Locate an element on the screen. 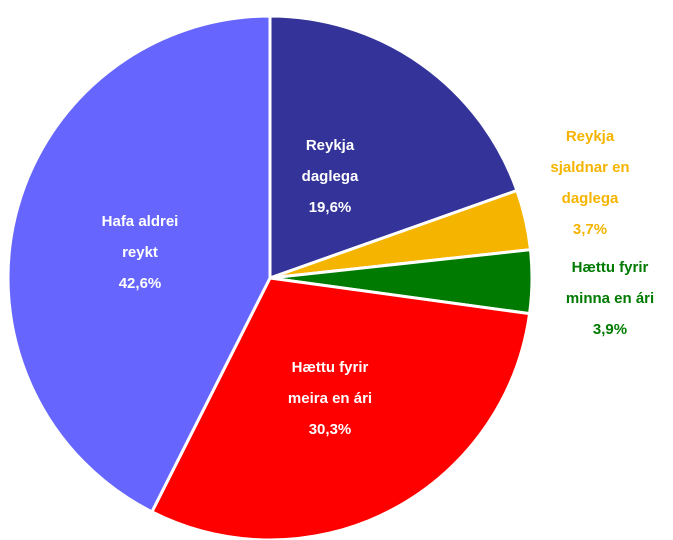 Image resolution: width=673 pixels, height=540 pixels. value-label: 3,7% is located at coordinates (590, 229).